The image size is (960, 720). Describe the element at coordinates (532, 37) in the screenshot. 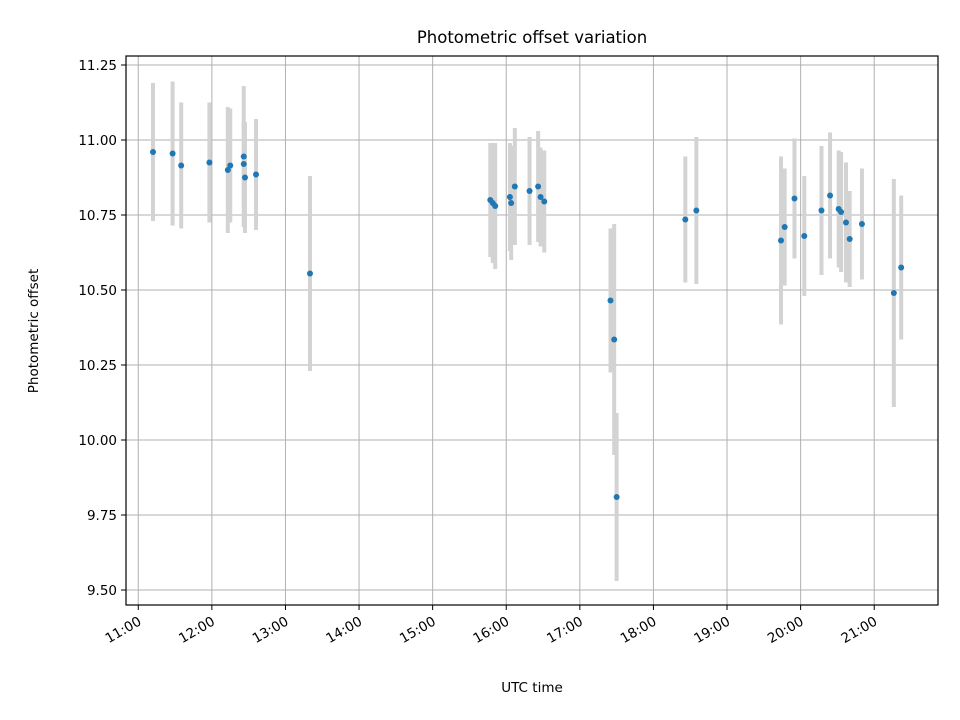

I see `chart-title: Photometric offset variation` at that location.